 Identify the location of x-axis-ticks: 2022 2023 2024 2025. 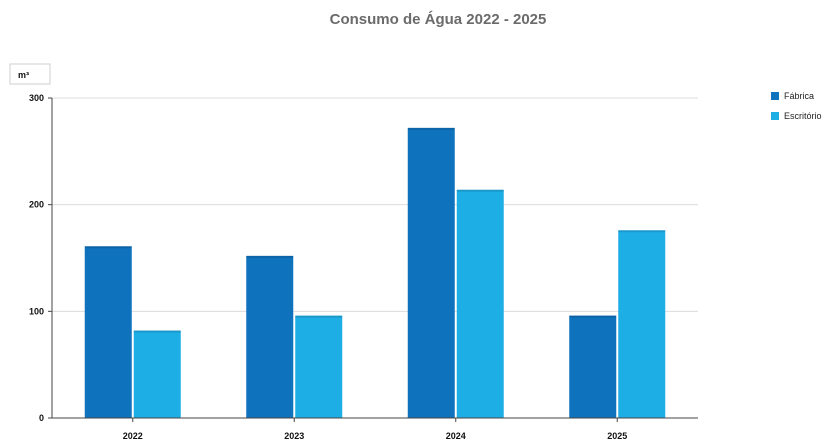
(375, 429).